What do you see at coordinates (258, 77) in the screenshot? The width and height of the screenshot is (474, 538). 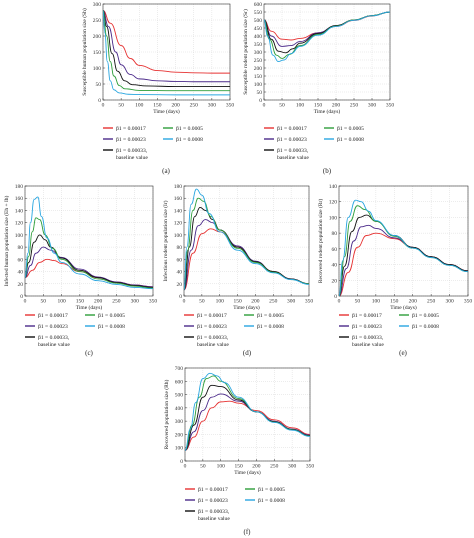 I see `y-tick-label: 150` at bounding box center [258, 77].